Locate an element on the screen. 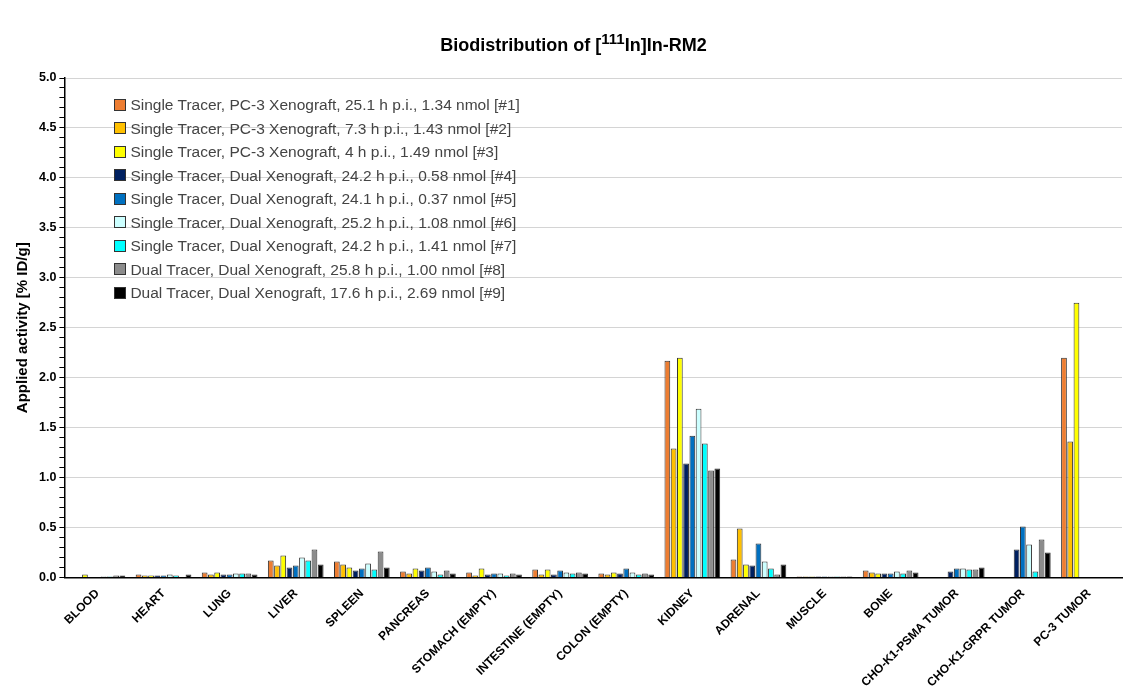 Image resolution: width=1147 pixels, height=698 pixels. chart-title: Biodistribution of [$^{111}$In]In-RM2 is located at coordinates (573, 43).